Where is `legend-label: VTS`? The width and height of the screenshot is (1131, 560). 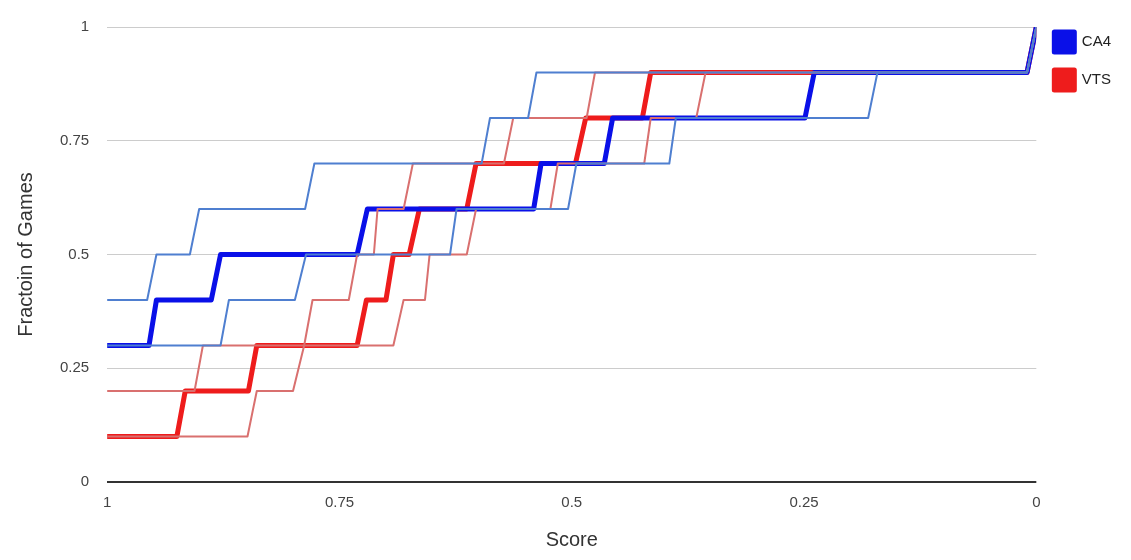
legend-label: VTS is located at coordinates (1096, 79).